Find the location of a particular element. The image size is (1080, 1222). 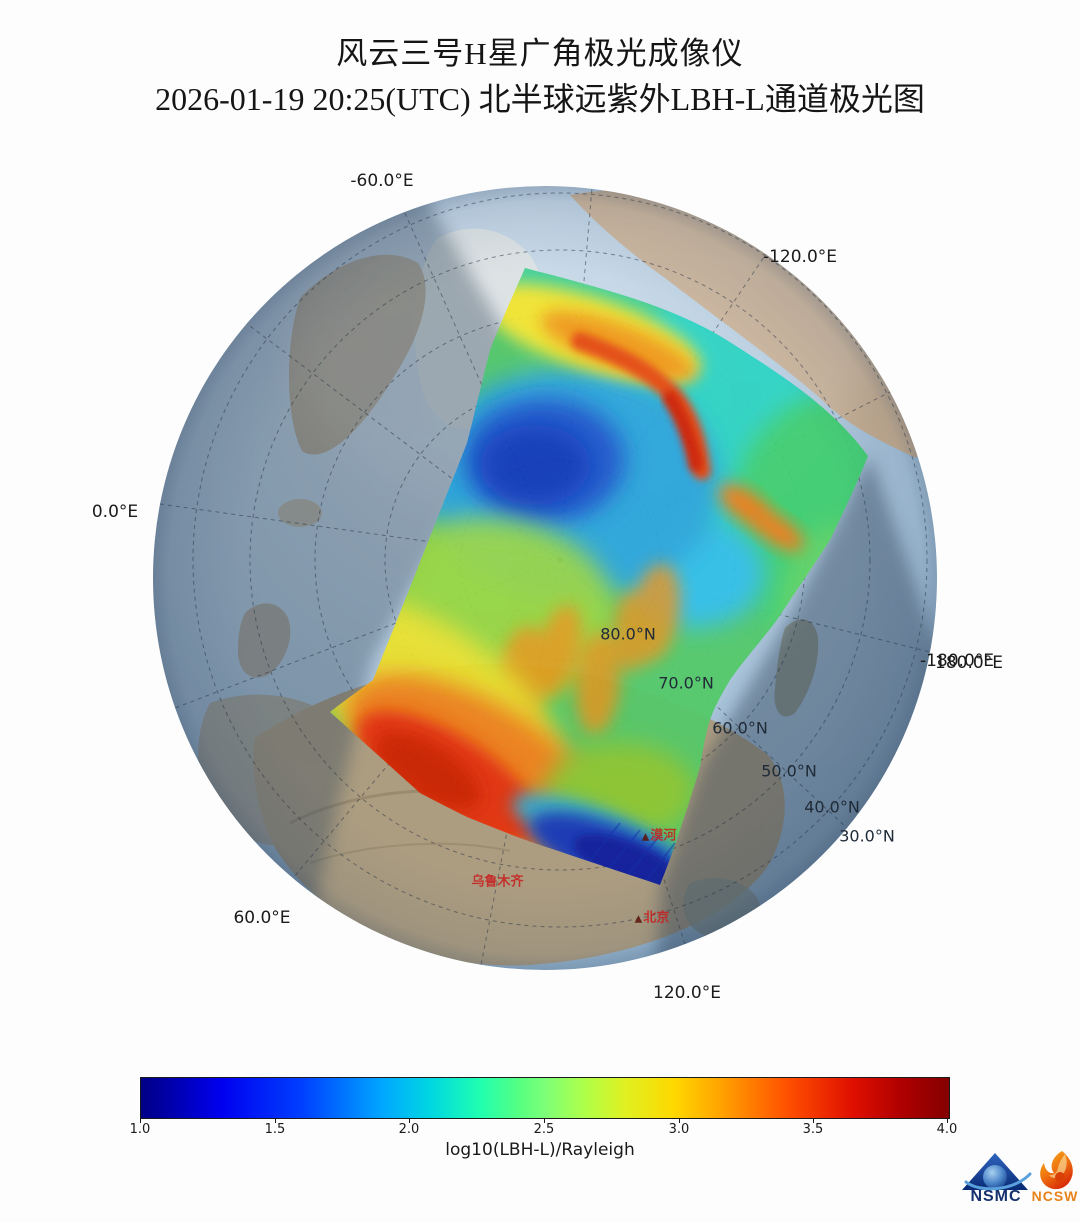

colorbar-tick-label: 4.0 is located at coordinates (947, 1129).